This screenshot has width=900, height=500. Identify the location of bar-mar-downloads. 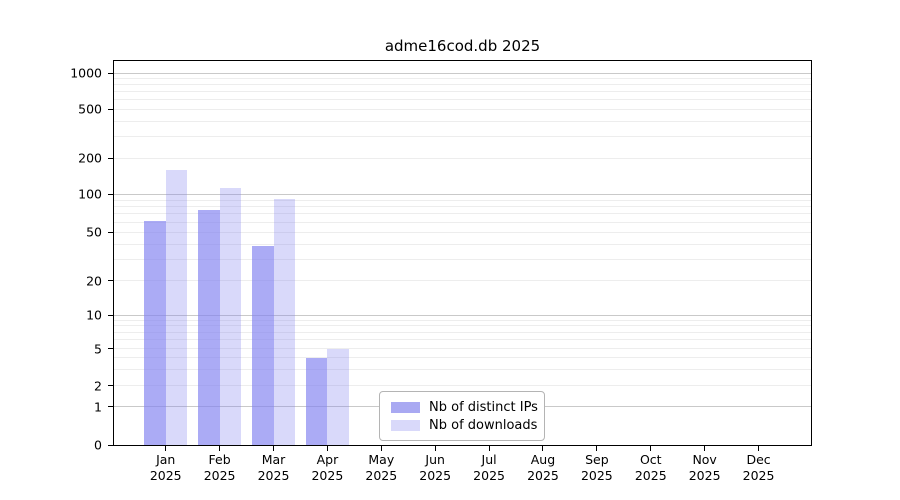
(284, 321).